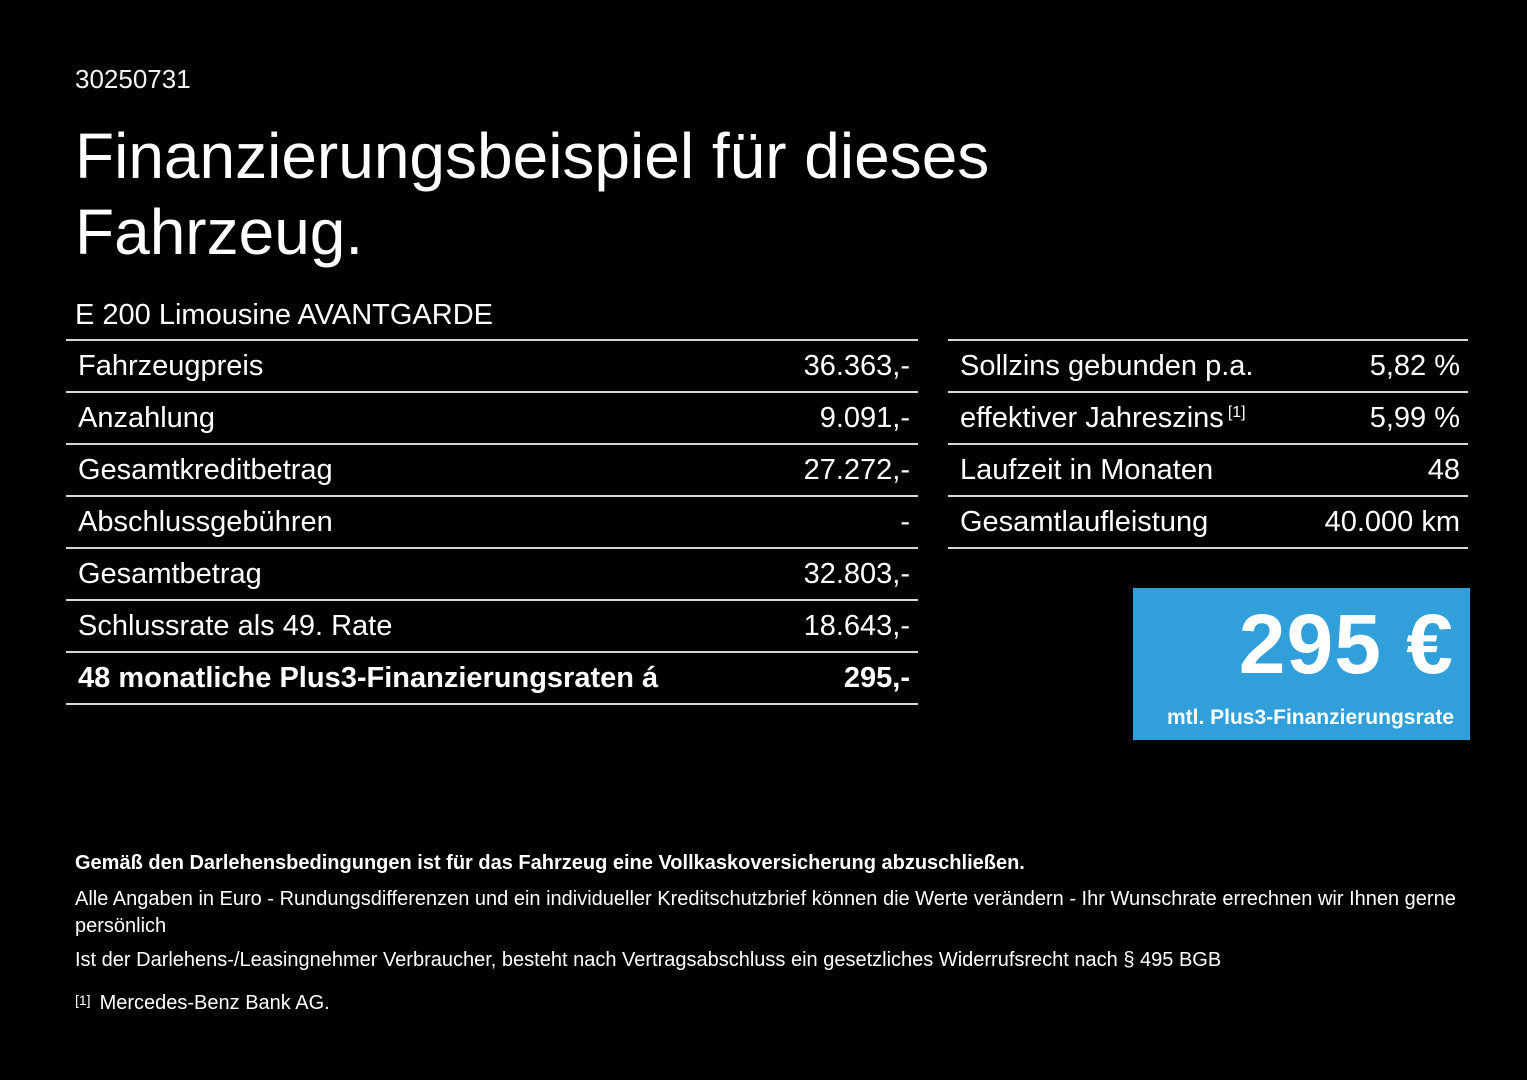  I want to click on row-value: 27.272,-, so click(856, 469).